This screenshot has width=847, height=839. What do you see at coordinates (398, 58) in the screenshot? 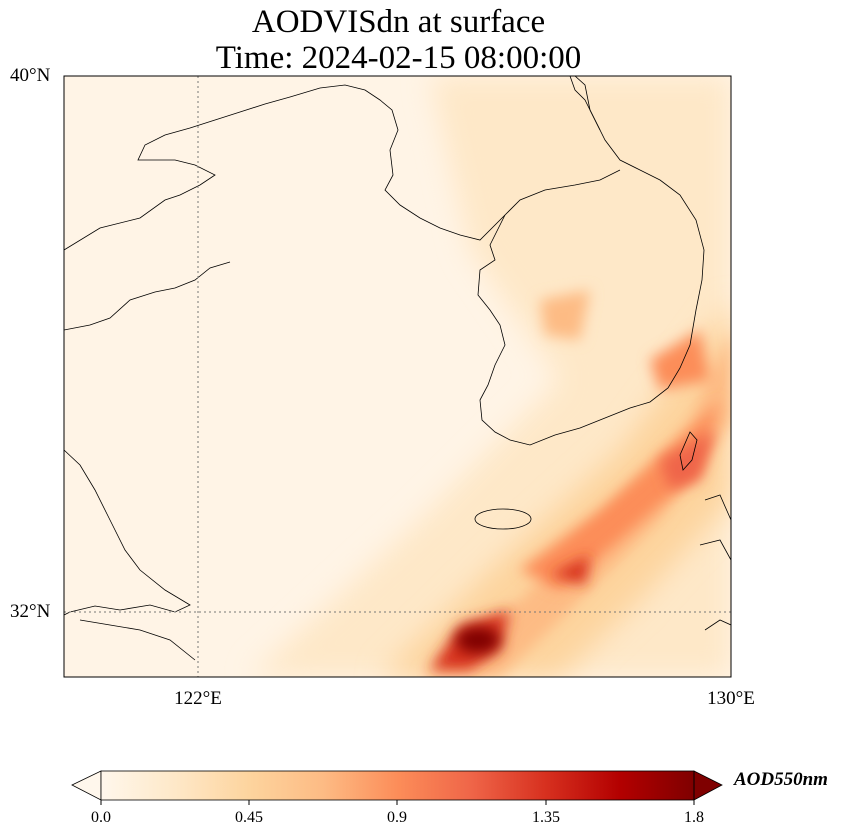
I see `map-title-time: Time: 2024-02-15 08:00:00` at bounding box center [398, 58].